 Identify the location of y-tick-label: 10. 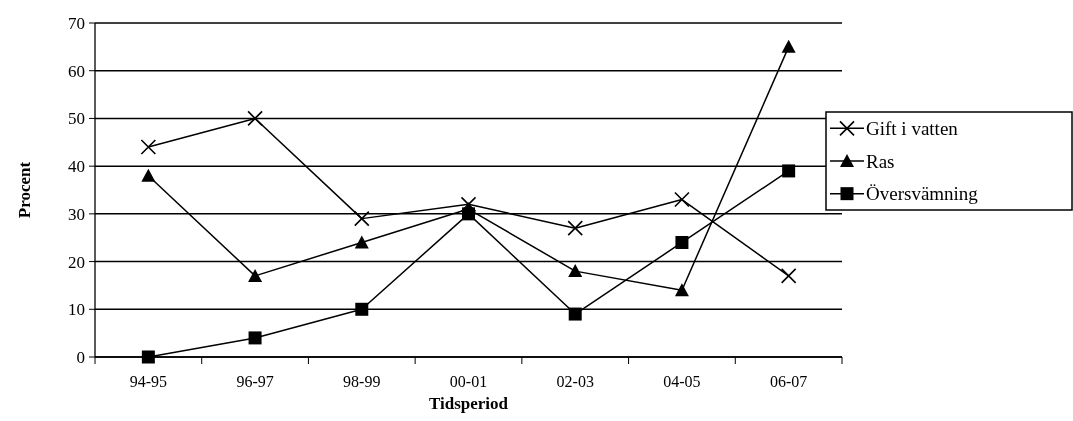
(76, 310).